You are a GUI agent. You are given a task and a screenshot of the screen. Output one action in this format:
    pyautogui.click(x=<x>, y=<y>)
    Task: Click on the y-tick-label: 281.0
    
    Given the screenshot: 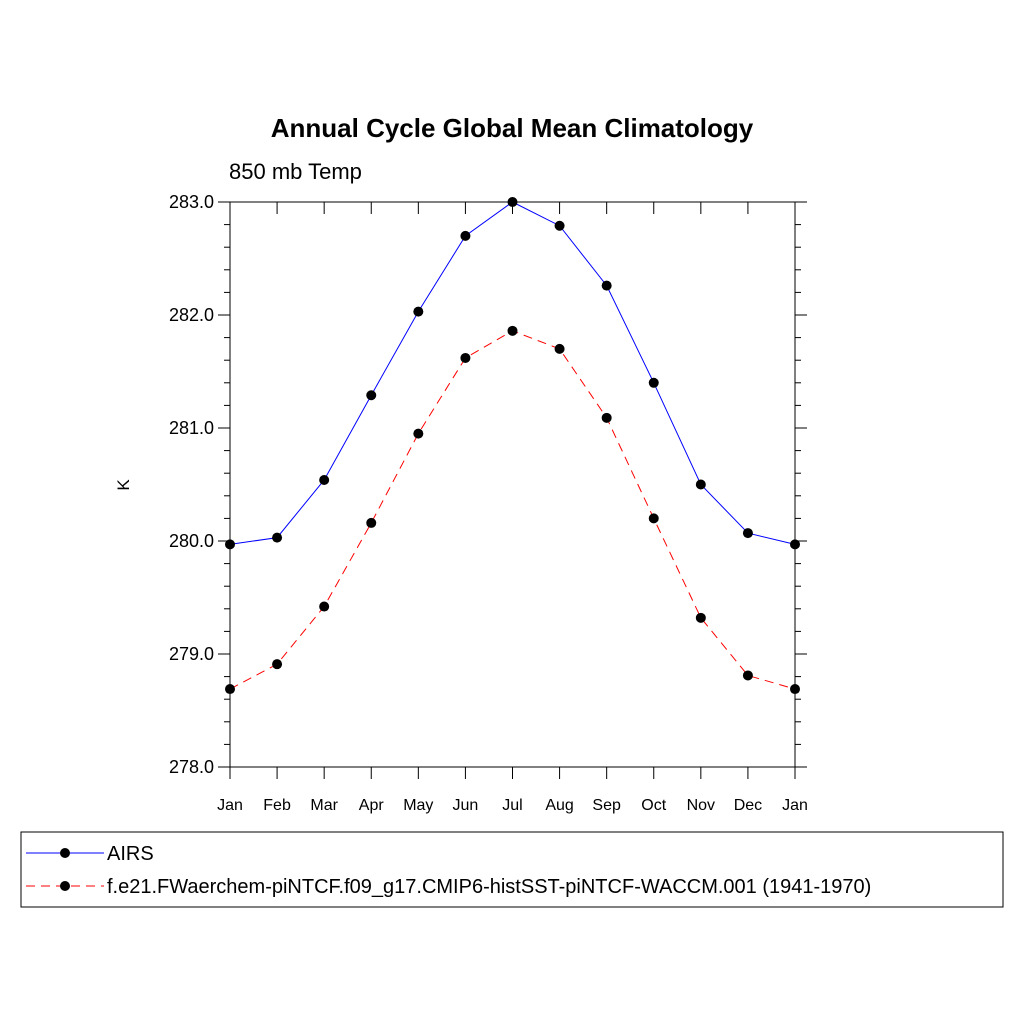 What is the action you would take?
    pyautogui.click(x=191, y=428)
    